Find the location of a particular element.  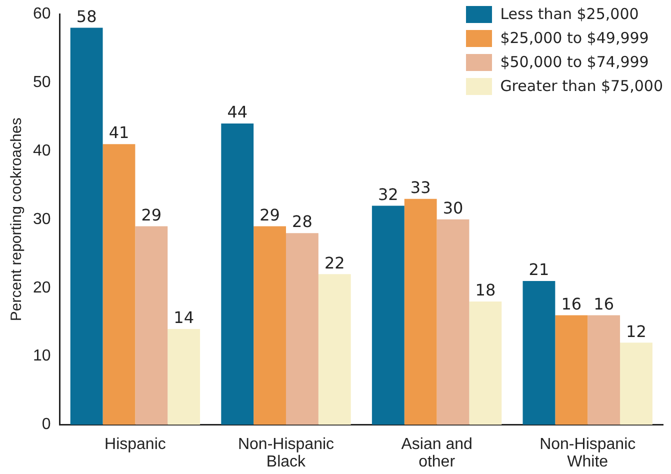

data-label: 58 is located at coordinates (86, 16).